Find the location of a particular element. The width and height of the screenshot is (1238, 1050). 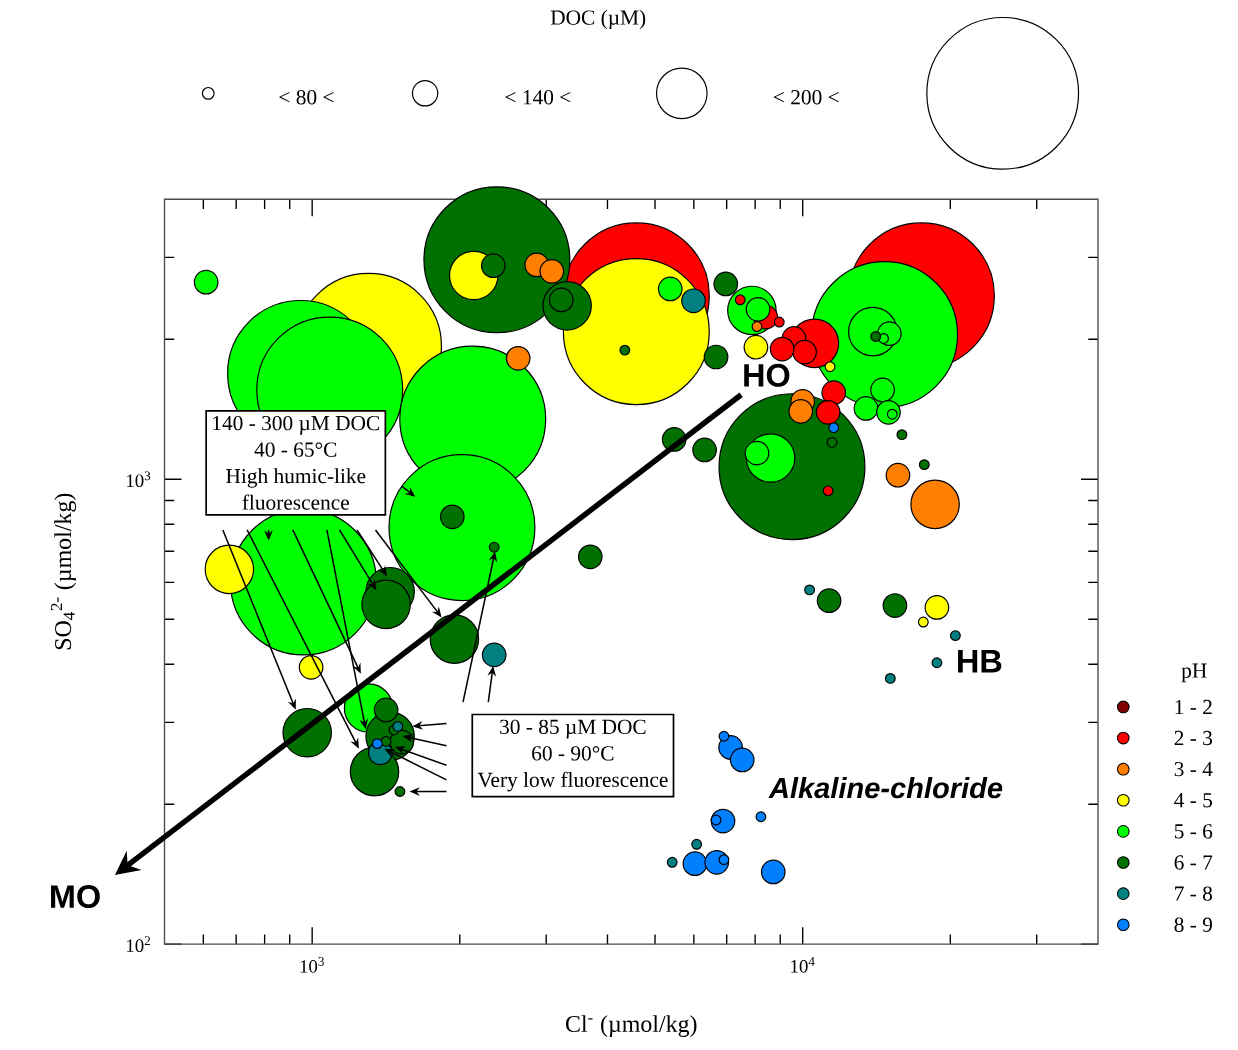

legend-label: 7 - 8 is located at coordinates (1194, 893).